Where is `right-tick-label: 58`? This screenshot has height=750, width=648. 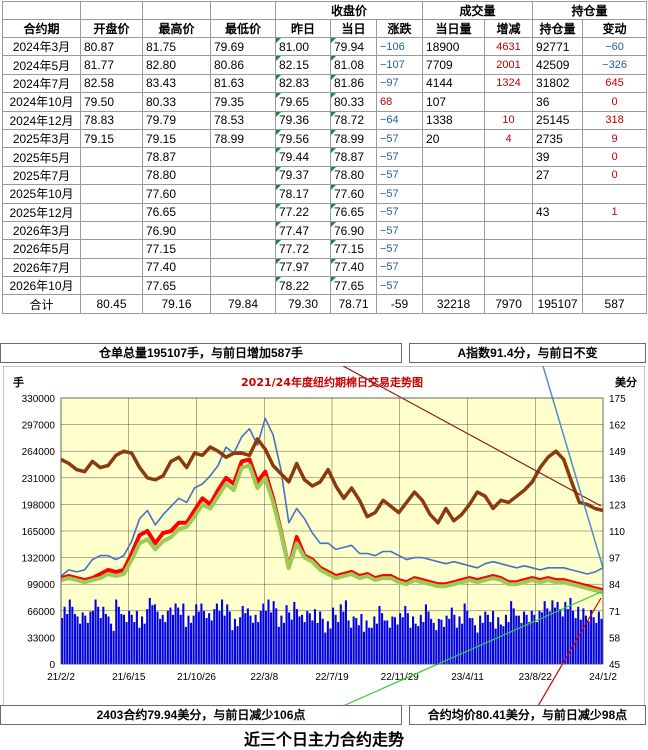
right-tick-label: 58 is located at coordinates (615, 638).